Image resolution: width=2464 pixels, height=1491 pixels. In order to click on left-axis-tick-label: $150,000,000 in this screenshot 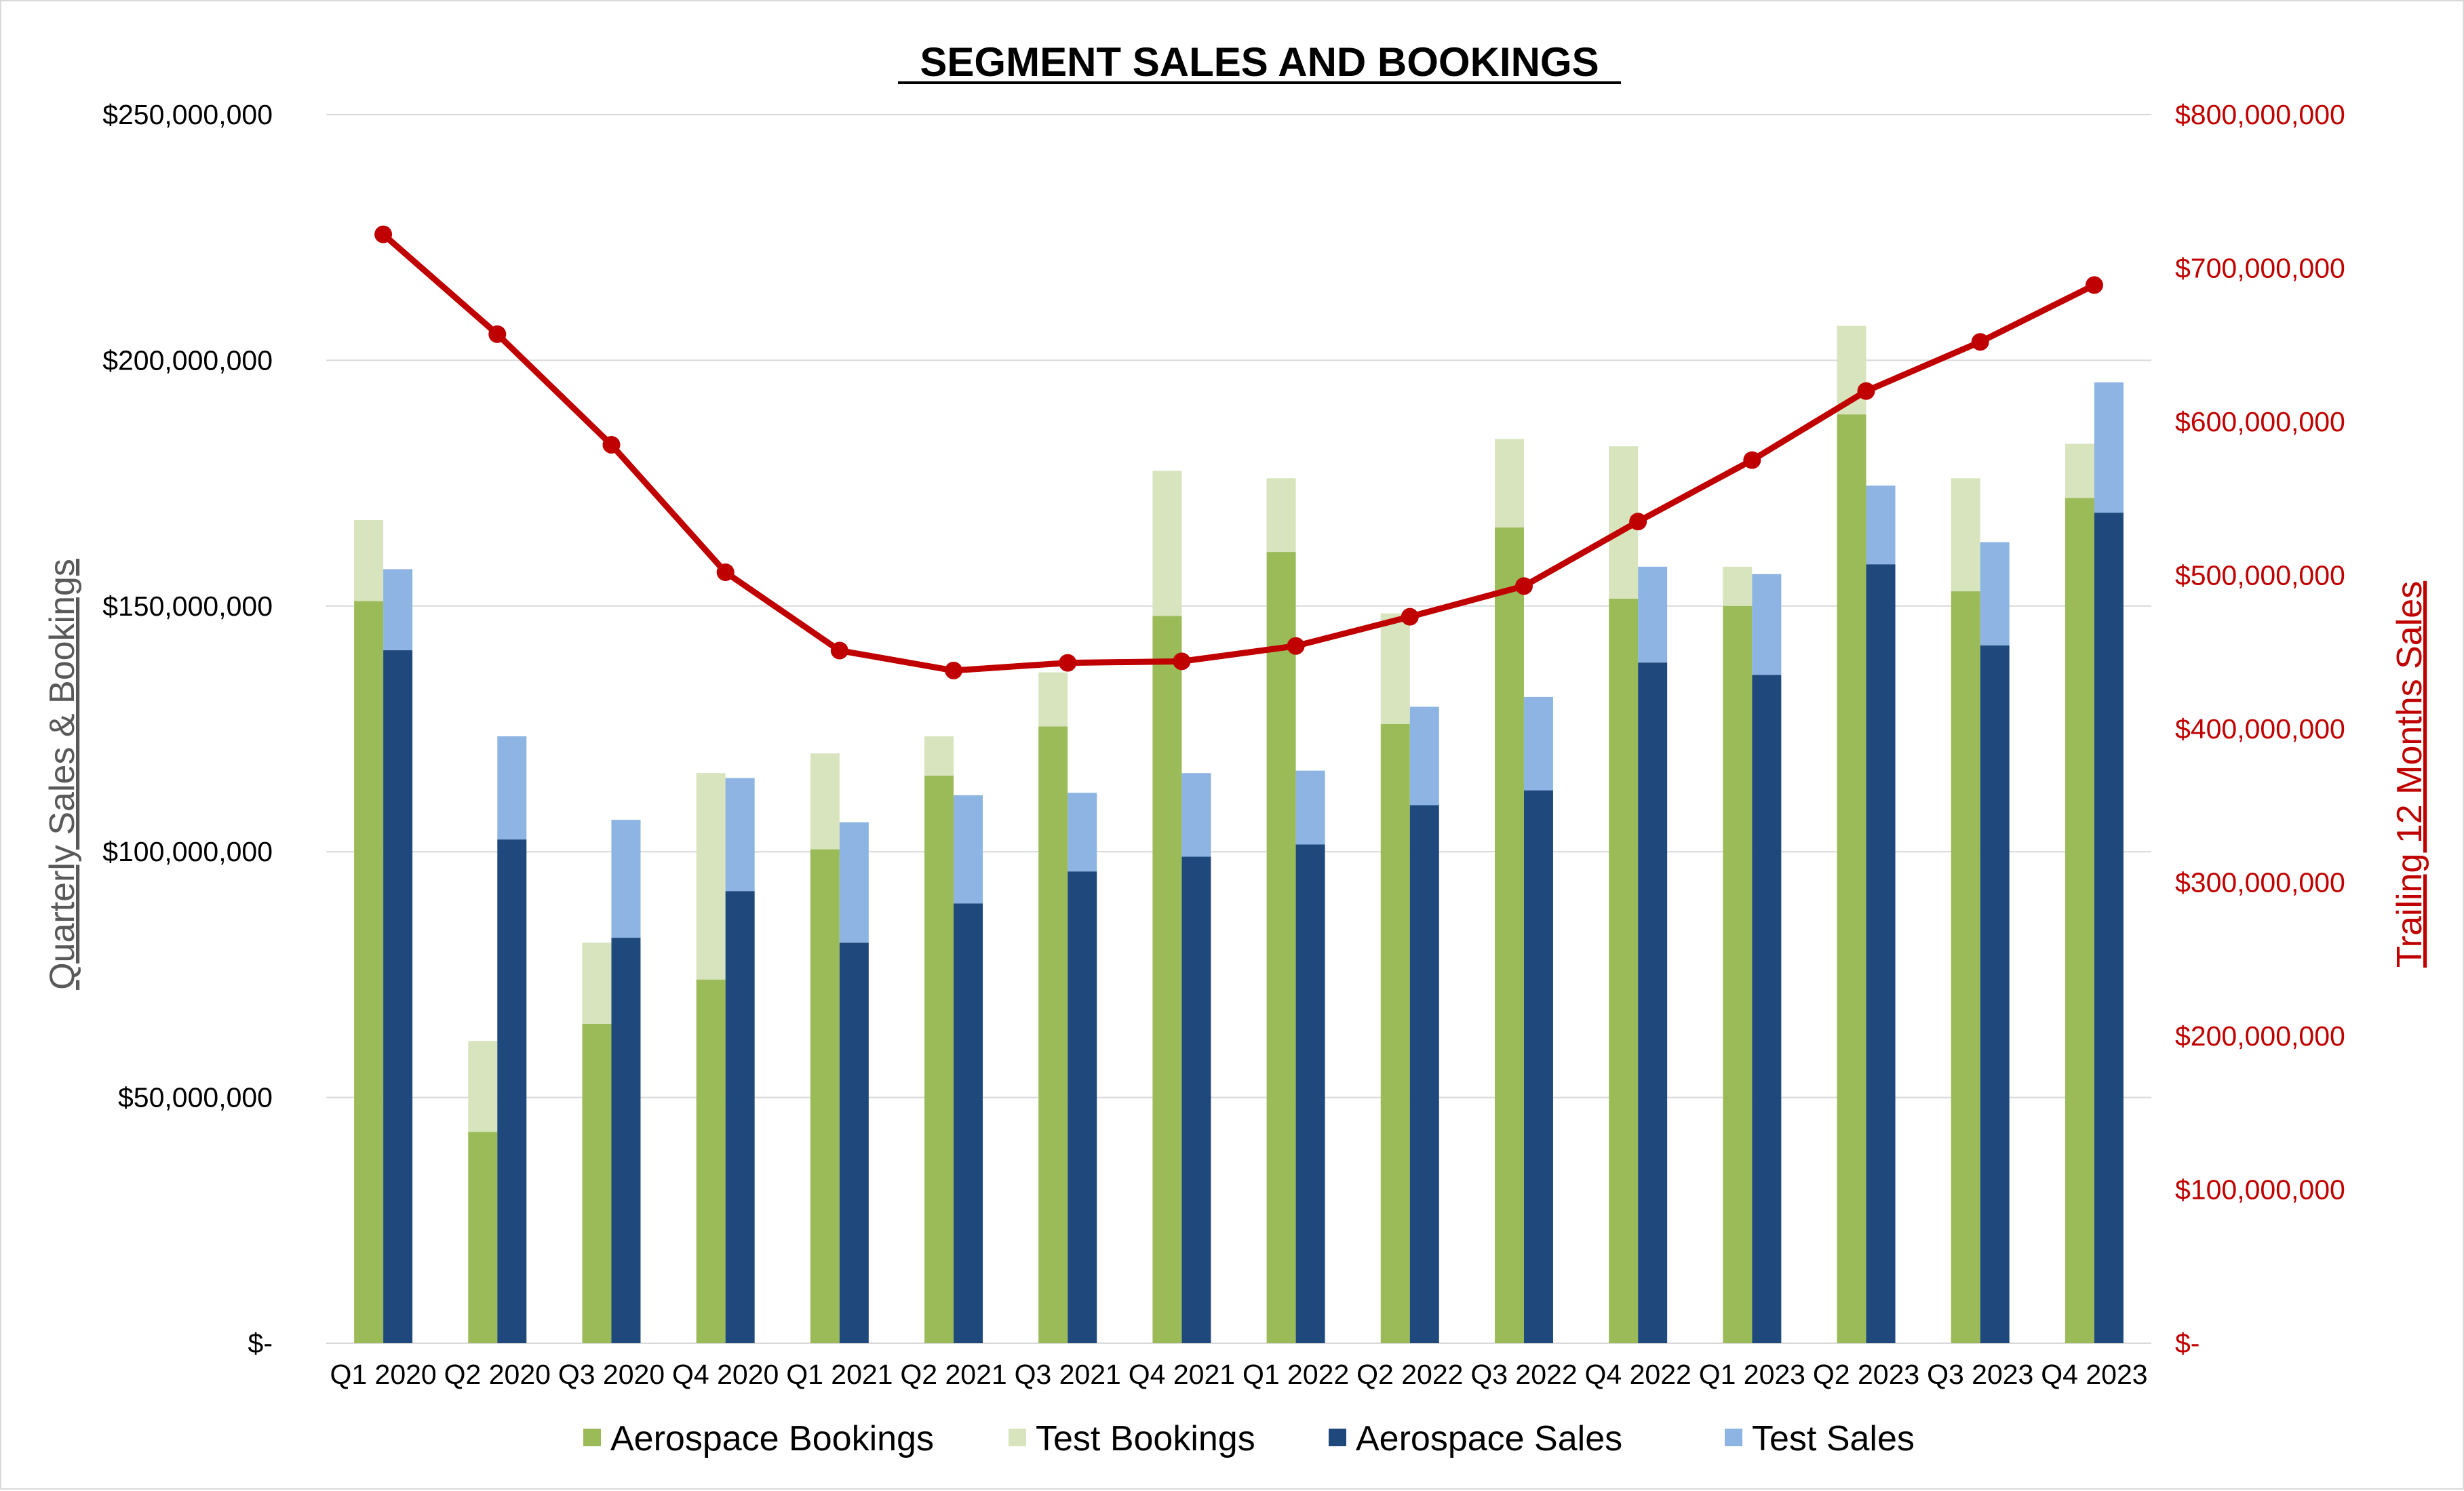, I will do `click(187, 606)`.